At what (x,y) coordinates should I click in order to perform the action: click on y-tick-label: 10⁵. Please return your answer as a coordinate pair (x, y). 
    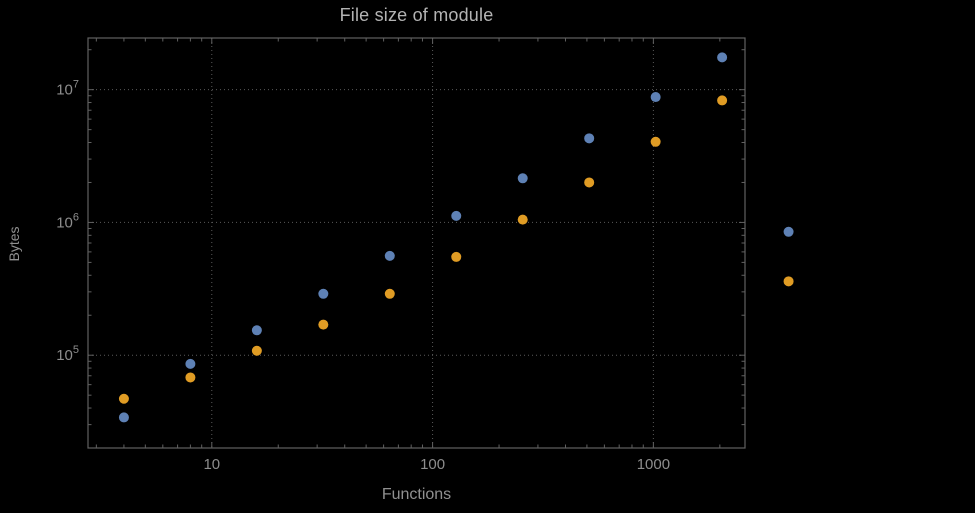
    Looking at the image, I should click on (67, 354).